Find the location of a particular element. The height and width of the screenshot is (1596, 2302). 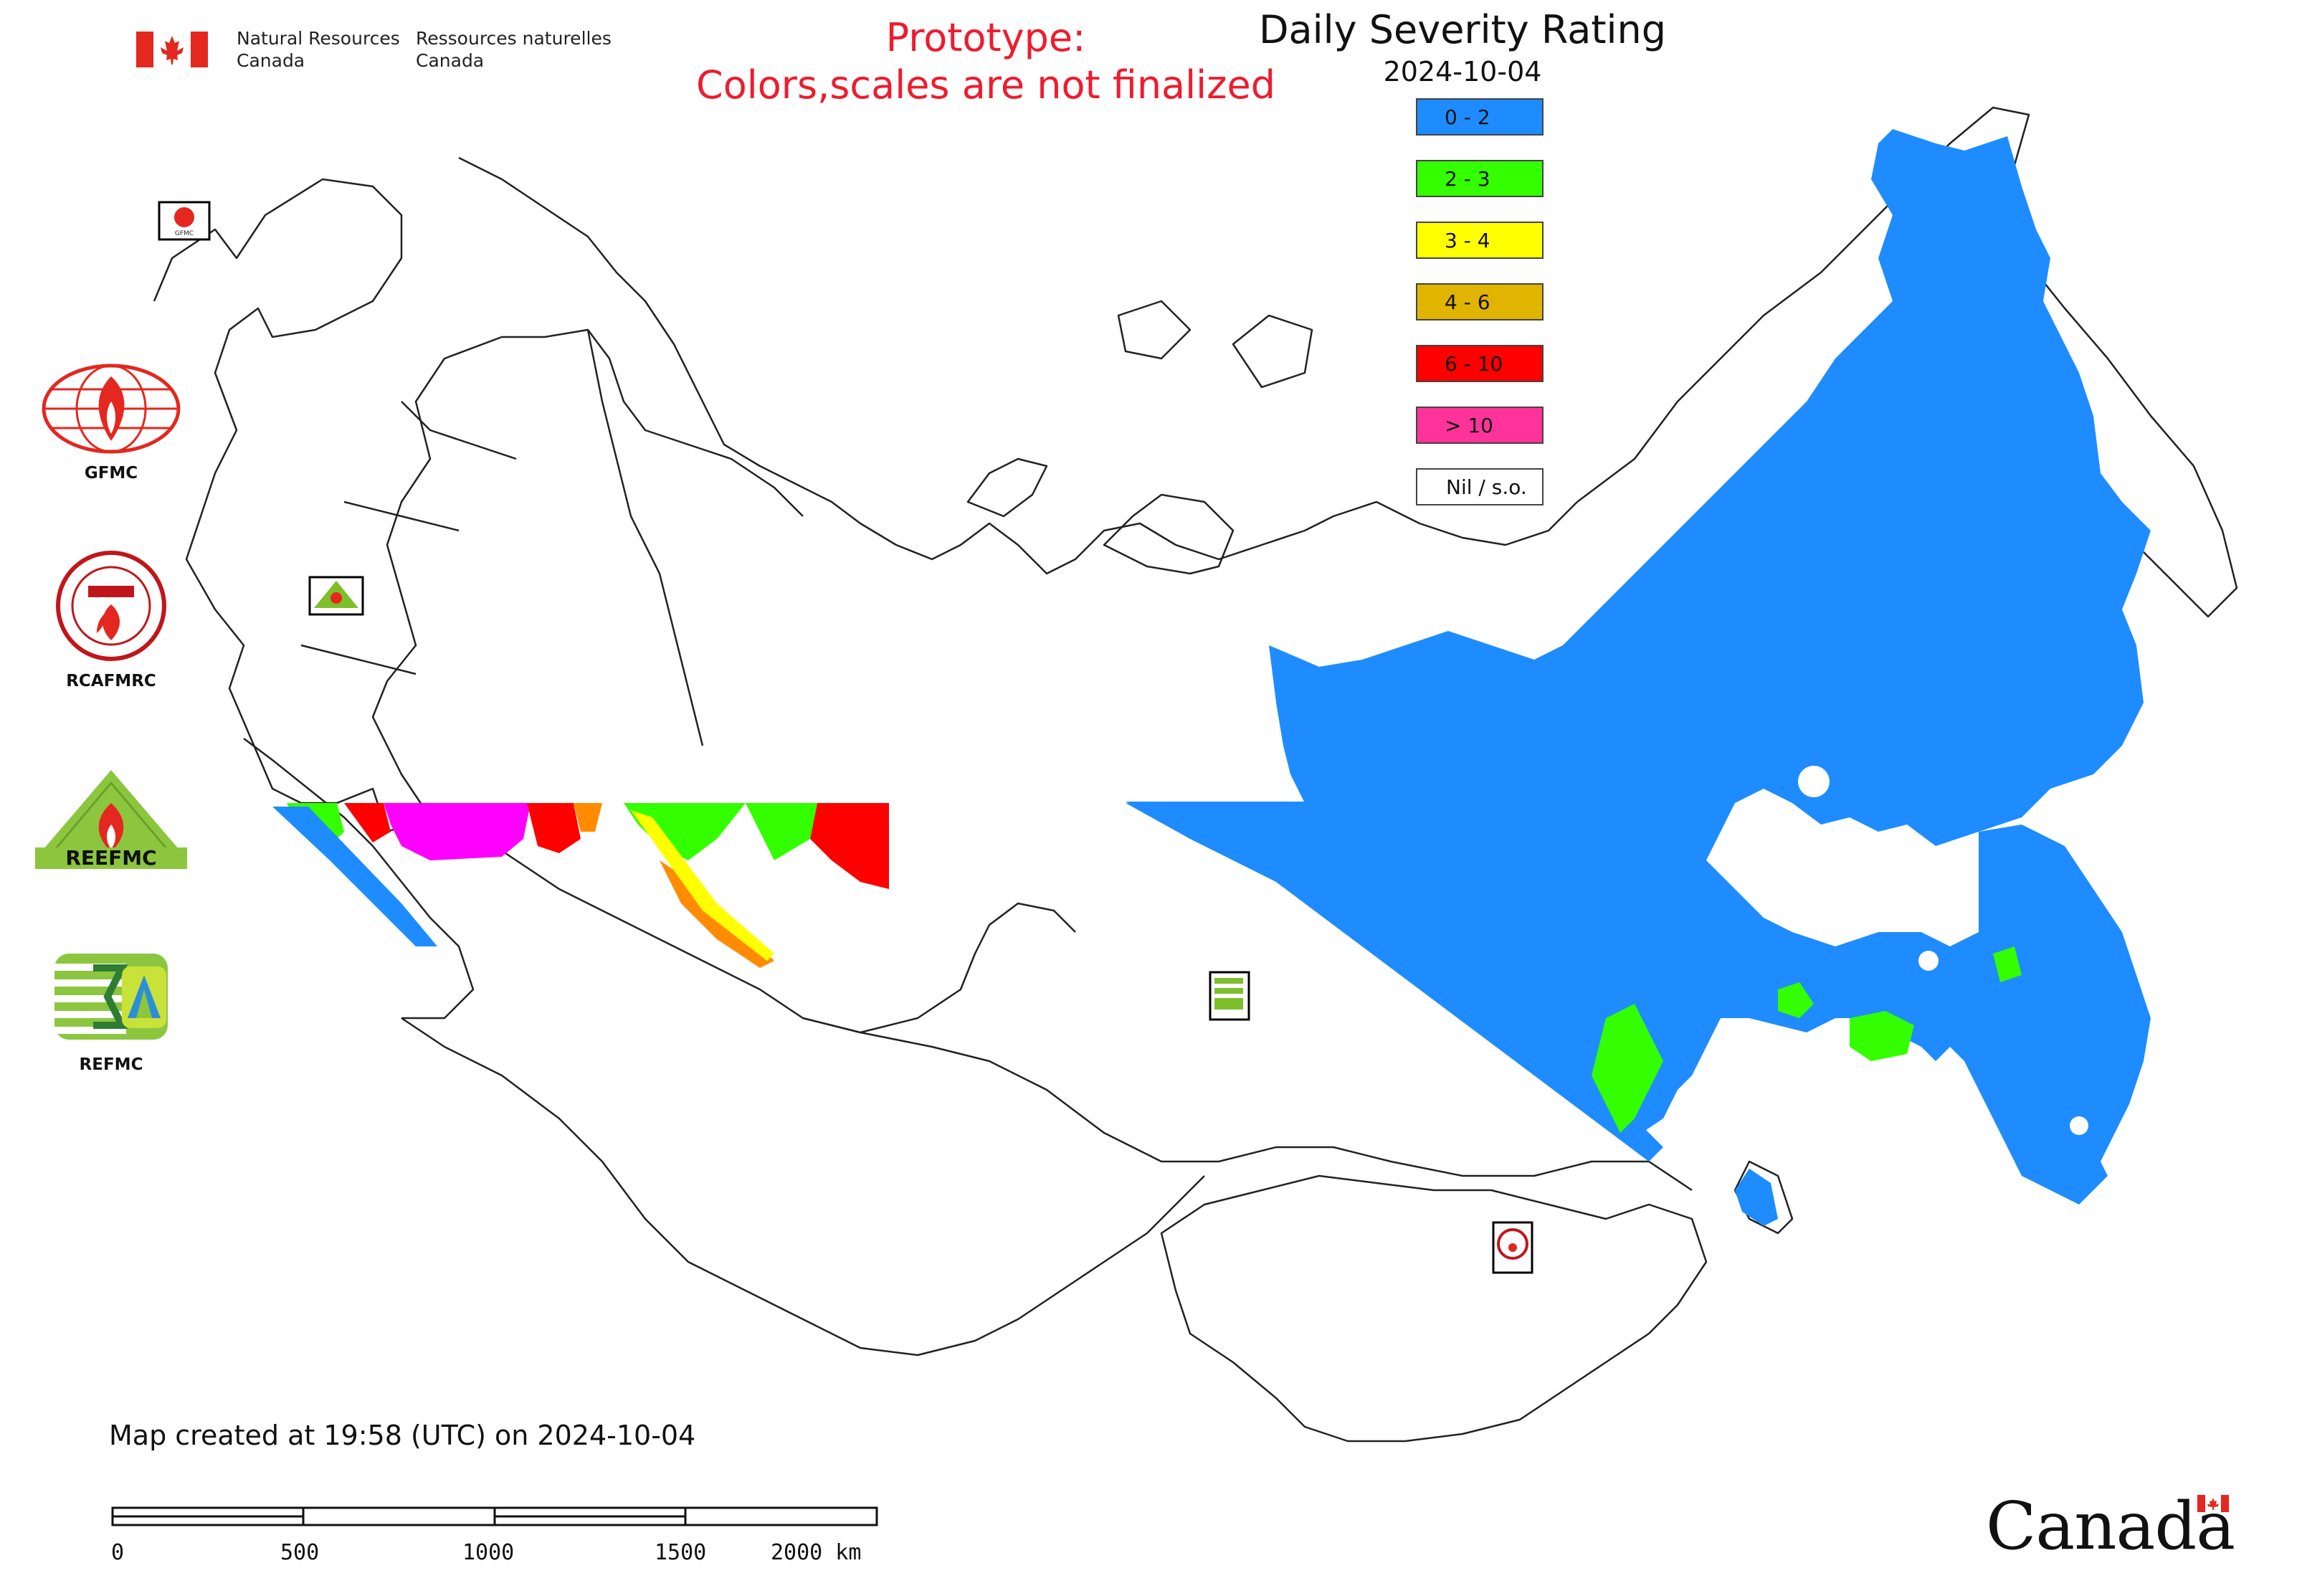

legend-label: 3 - 4 is located at coordinates (1467, 240).